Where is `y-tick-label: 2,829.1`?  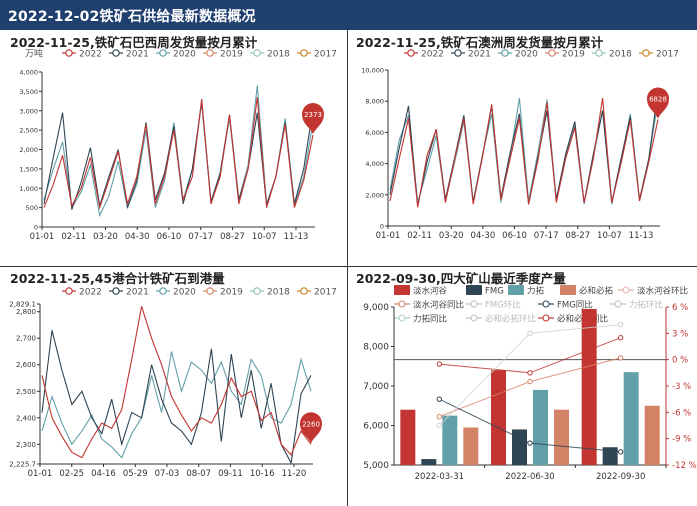 y-tick-label: 2,829.1 is located at coordinates (22, 305).